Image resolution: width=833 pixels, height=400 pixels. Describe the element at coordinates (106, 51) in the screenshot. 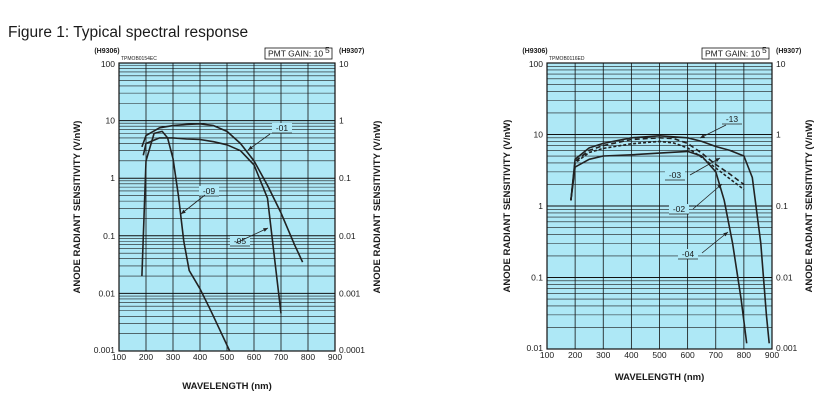

I see `left-axis-tag: (H9306)` at that location.